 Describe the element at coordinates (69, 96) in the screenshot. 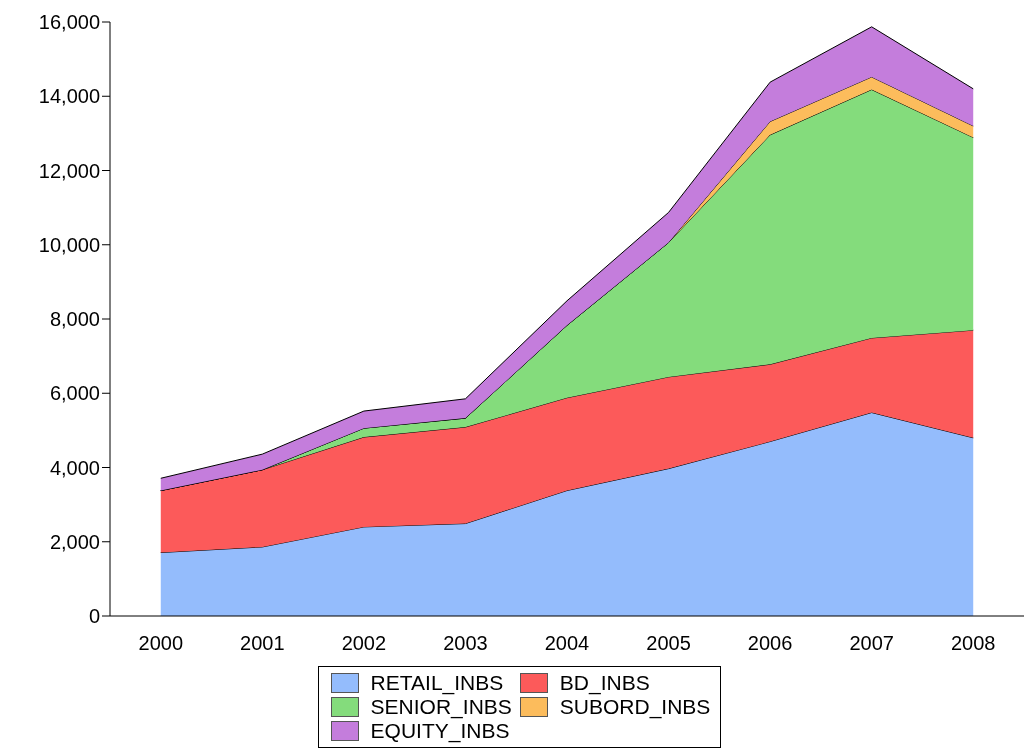

I see `y-tick-label: 14,000` at that location.